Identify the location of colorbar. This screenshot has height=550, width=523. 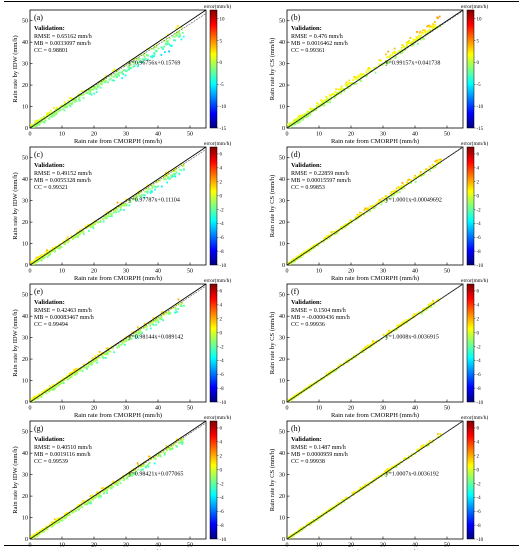
(213, 343).